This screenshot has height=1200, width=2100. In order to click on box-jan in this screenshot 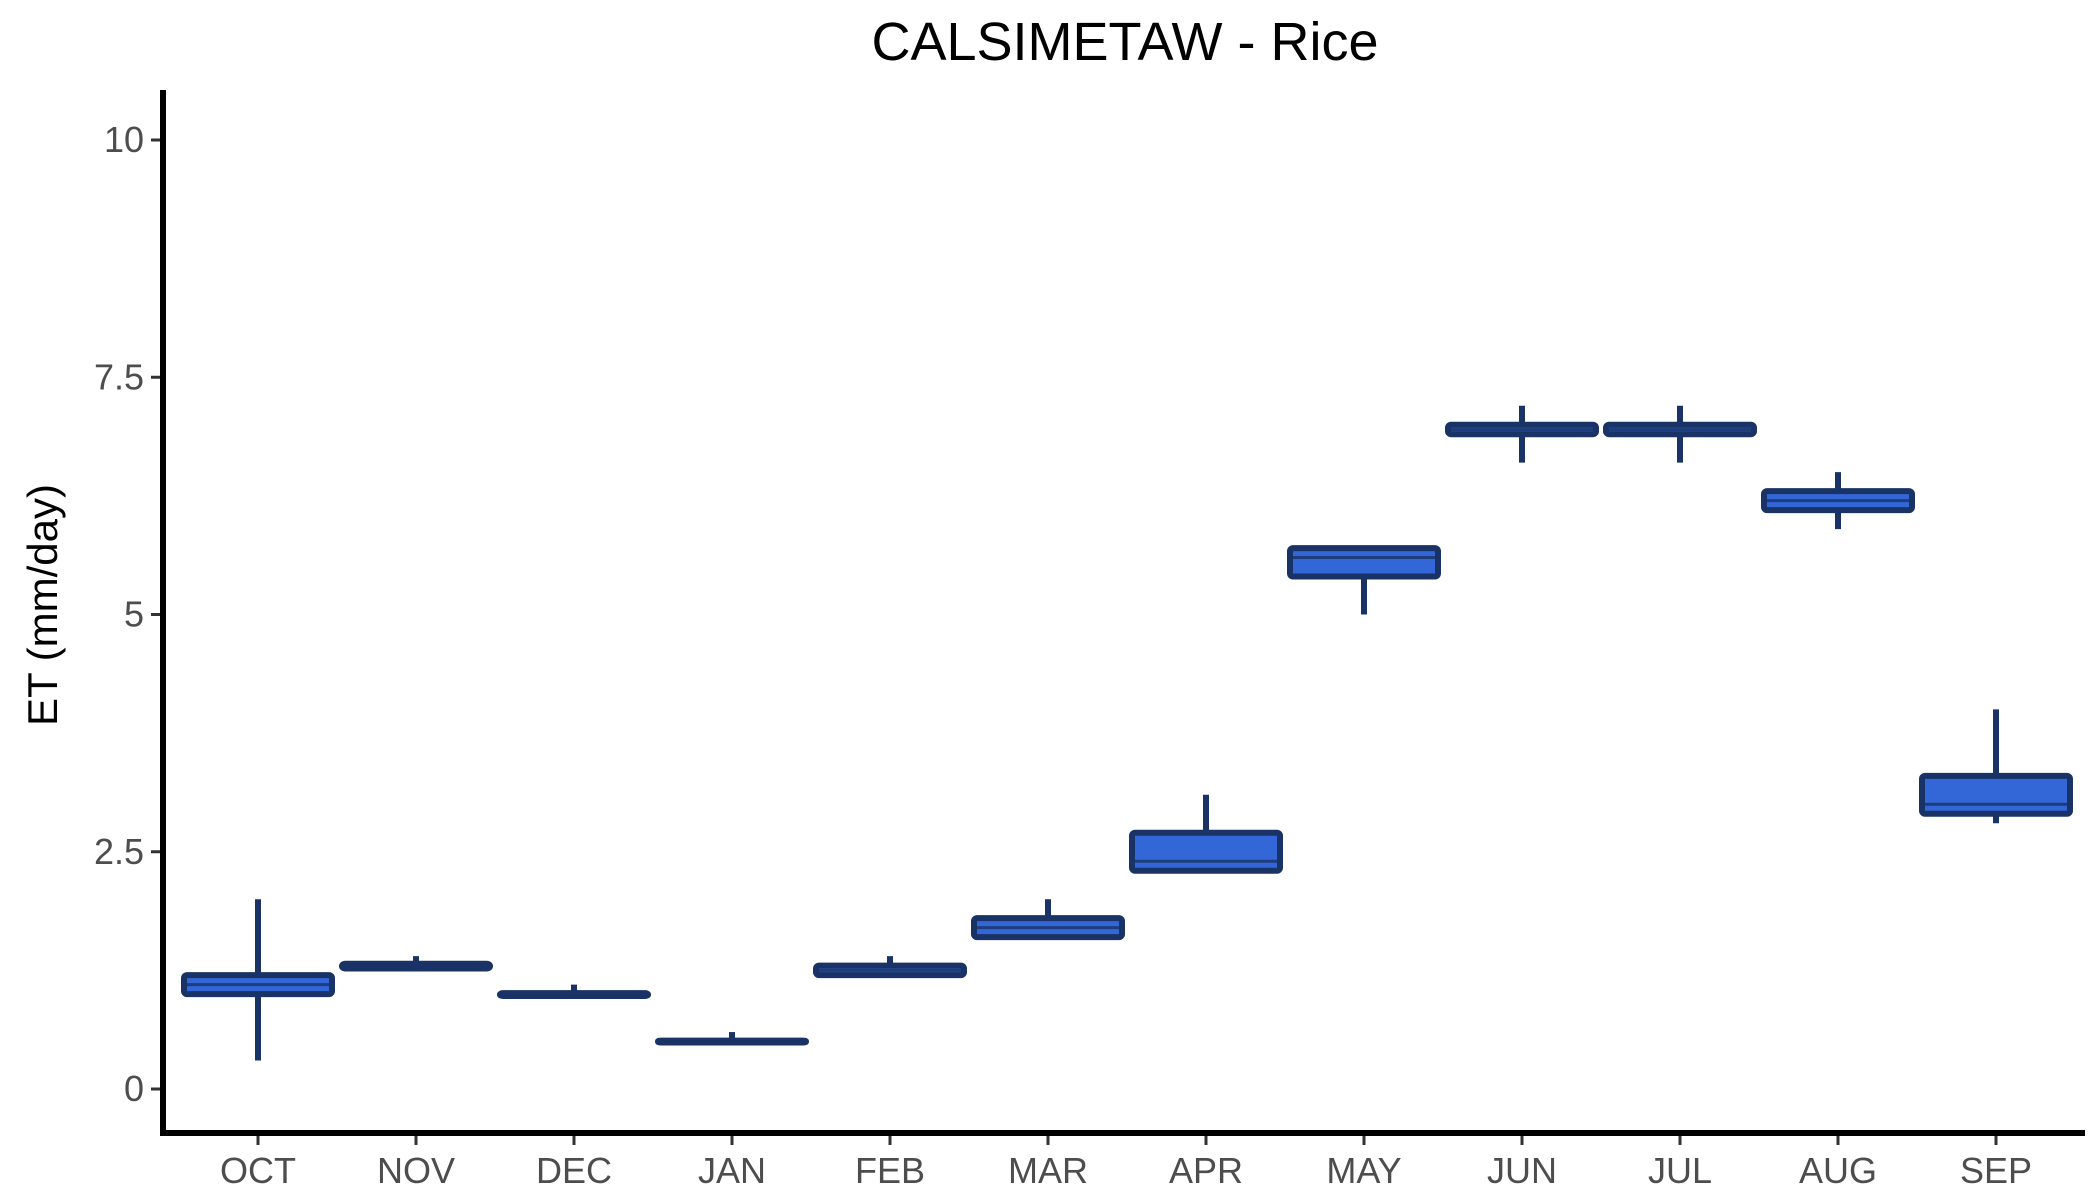, I will do `click(732, 1039)`.